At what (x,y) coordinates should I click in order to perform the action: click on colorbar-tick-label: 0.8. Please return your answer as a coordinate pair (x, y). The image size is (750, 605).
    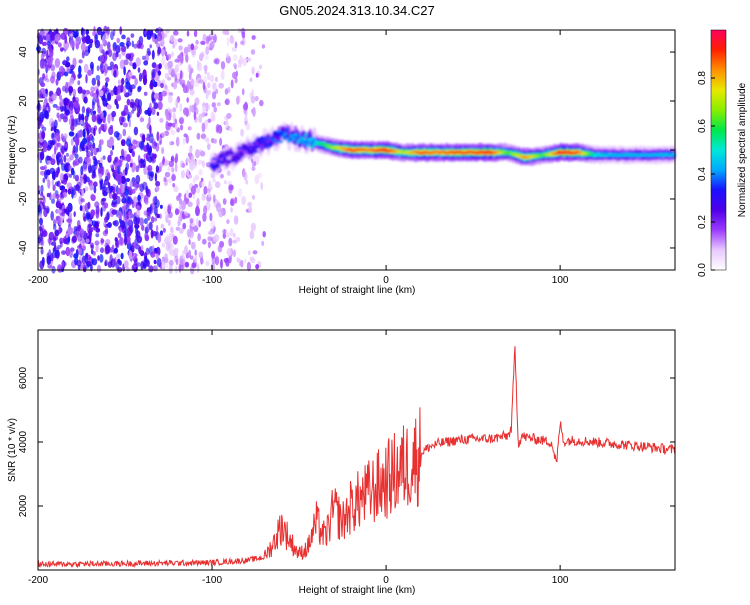
    Looking at the image, I should click on (702, 78).